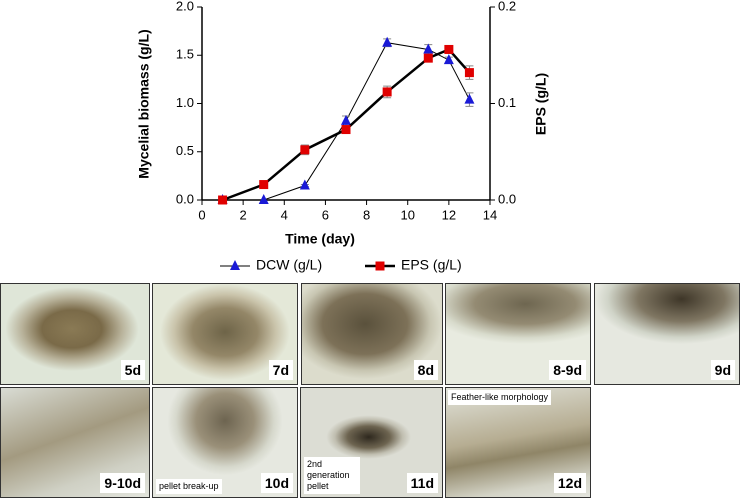 The height and width of the screenshot is (498, 740). Describe the element at coordinates (185, 6) in the screenshot. I see `y-tick-label: 2.0` at that location.